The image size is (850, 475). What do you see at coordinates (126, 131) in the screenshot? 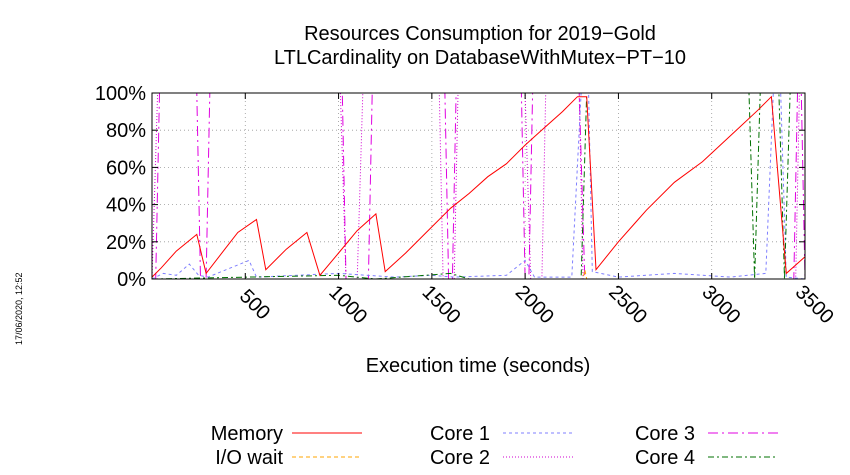
I see `y-tick-label: 80%` at bounding box center [126, 131].